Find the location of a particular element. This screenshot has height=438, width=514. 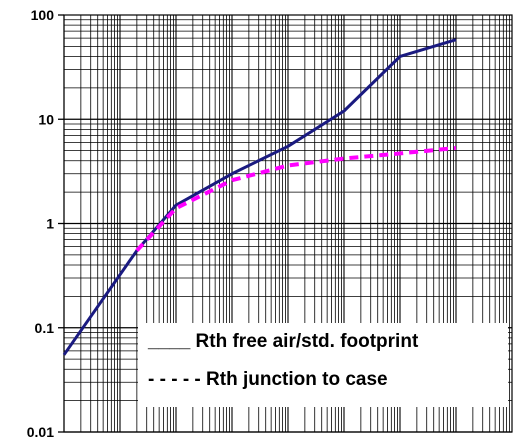

y-tick-label: 100 is located at coordinates (43, 15).